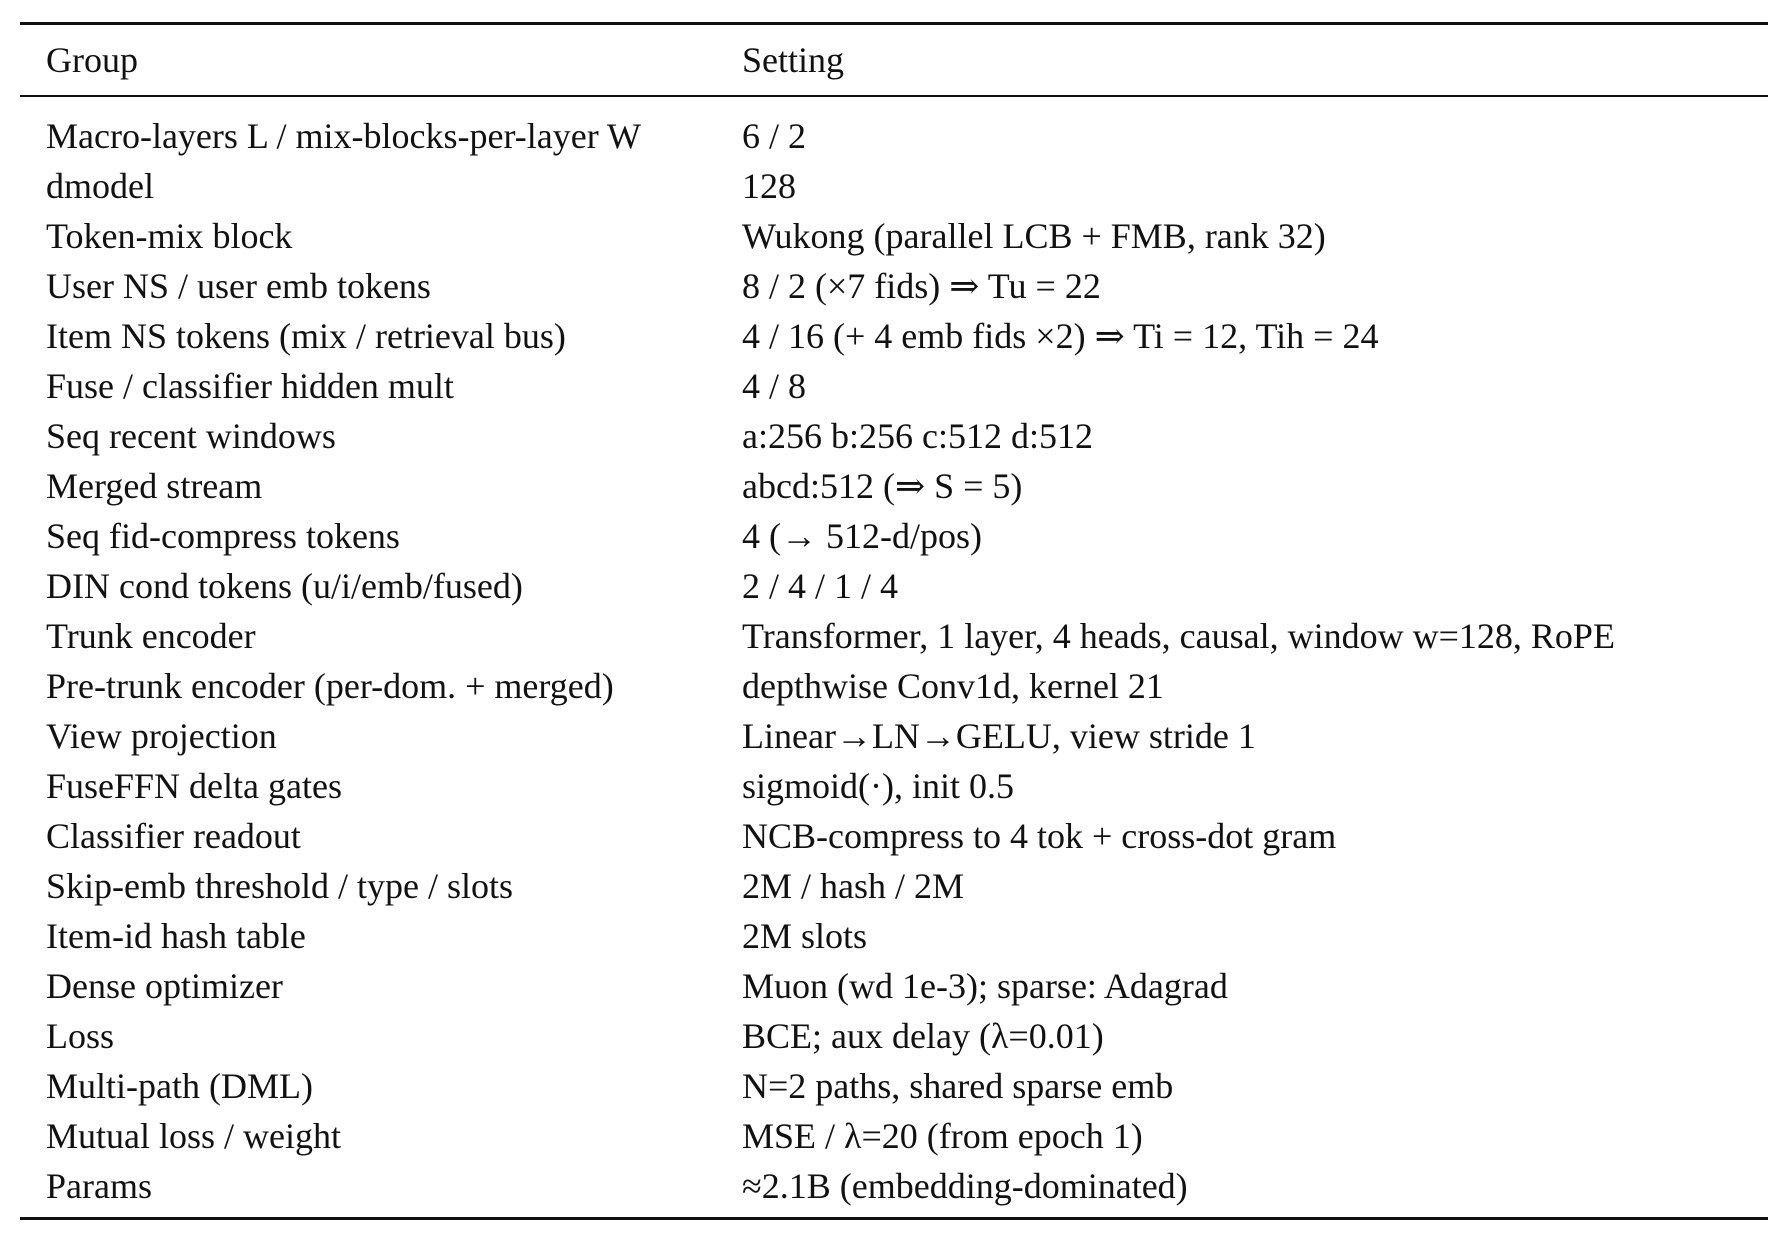  What do you see at coordinates (921, 286) in the screenshot?
I see `setting-cell: 8 / 2 (×7 fids) ⇒ Tu = 22` at bounding box center [921, 286].